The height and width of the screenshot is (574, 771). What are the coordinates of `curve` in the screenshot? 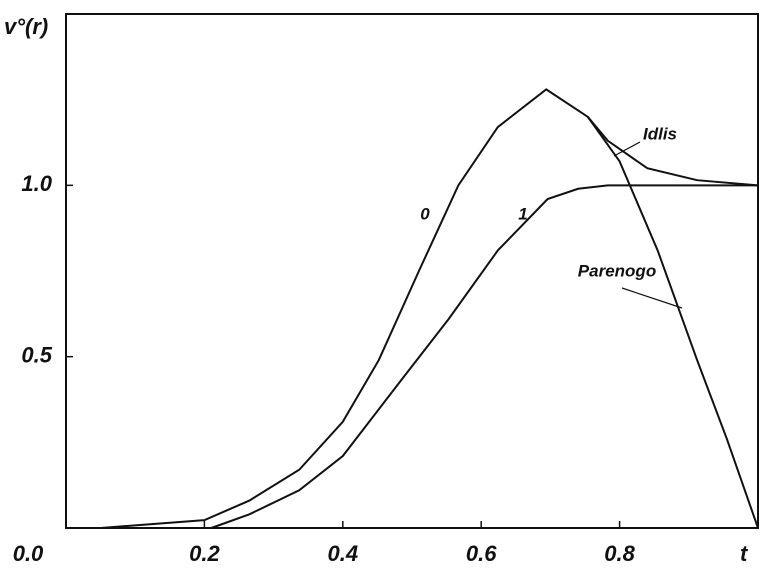 It's located at (673, 151).